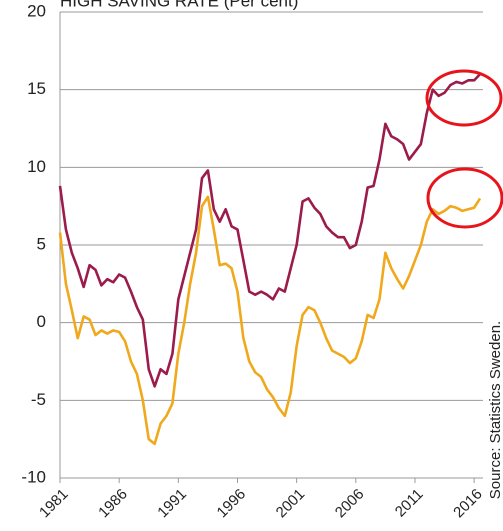 Image resolution: width=503 pixels, height=531 pixels. Describe the element at coordinates (54, 504) in the screenshot. I see `x-tick-label: 1981` at that location.